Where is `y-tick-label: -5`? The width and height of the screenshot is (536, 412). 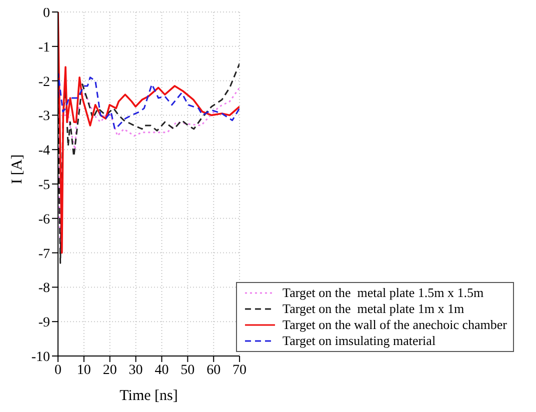
y-tick-label: -5 is located at coordinates (44, 185).